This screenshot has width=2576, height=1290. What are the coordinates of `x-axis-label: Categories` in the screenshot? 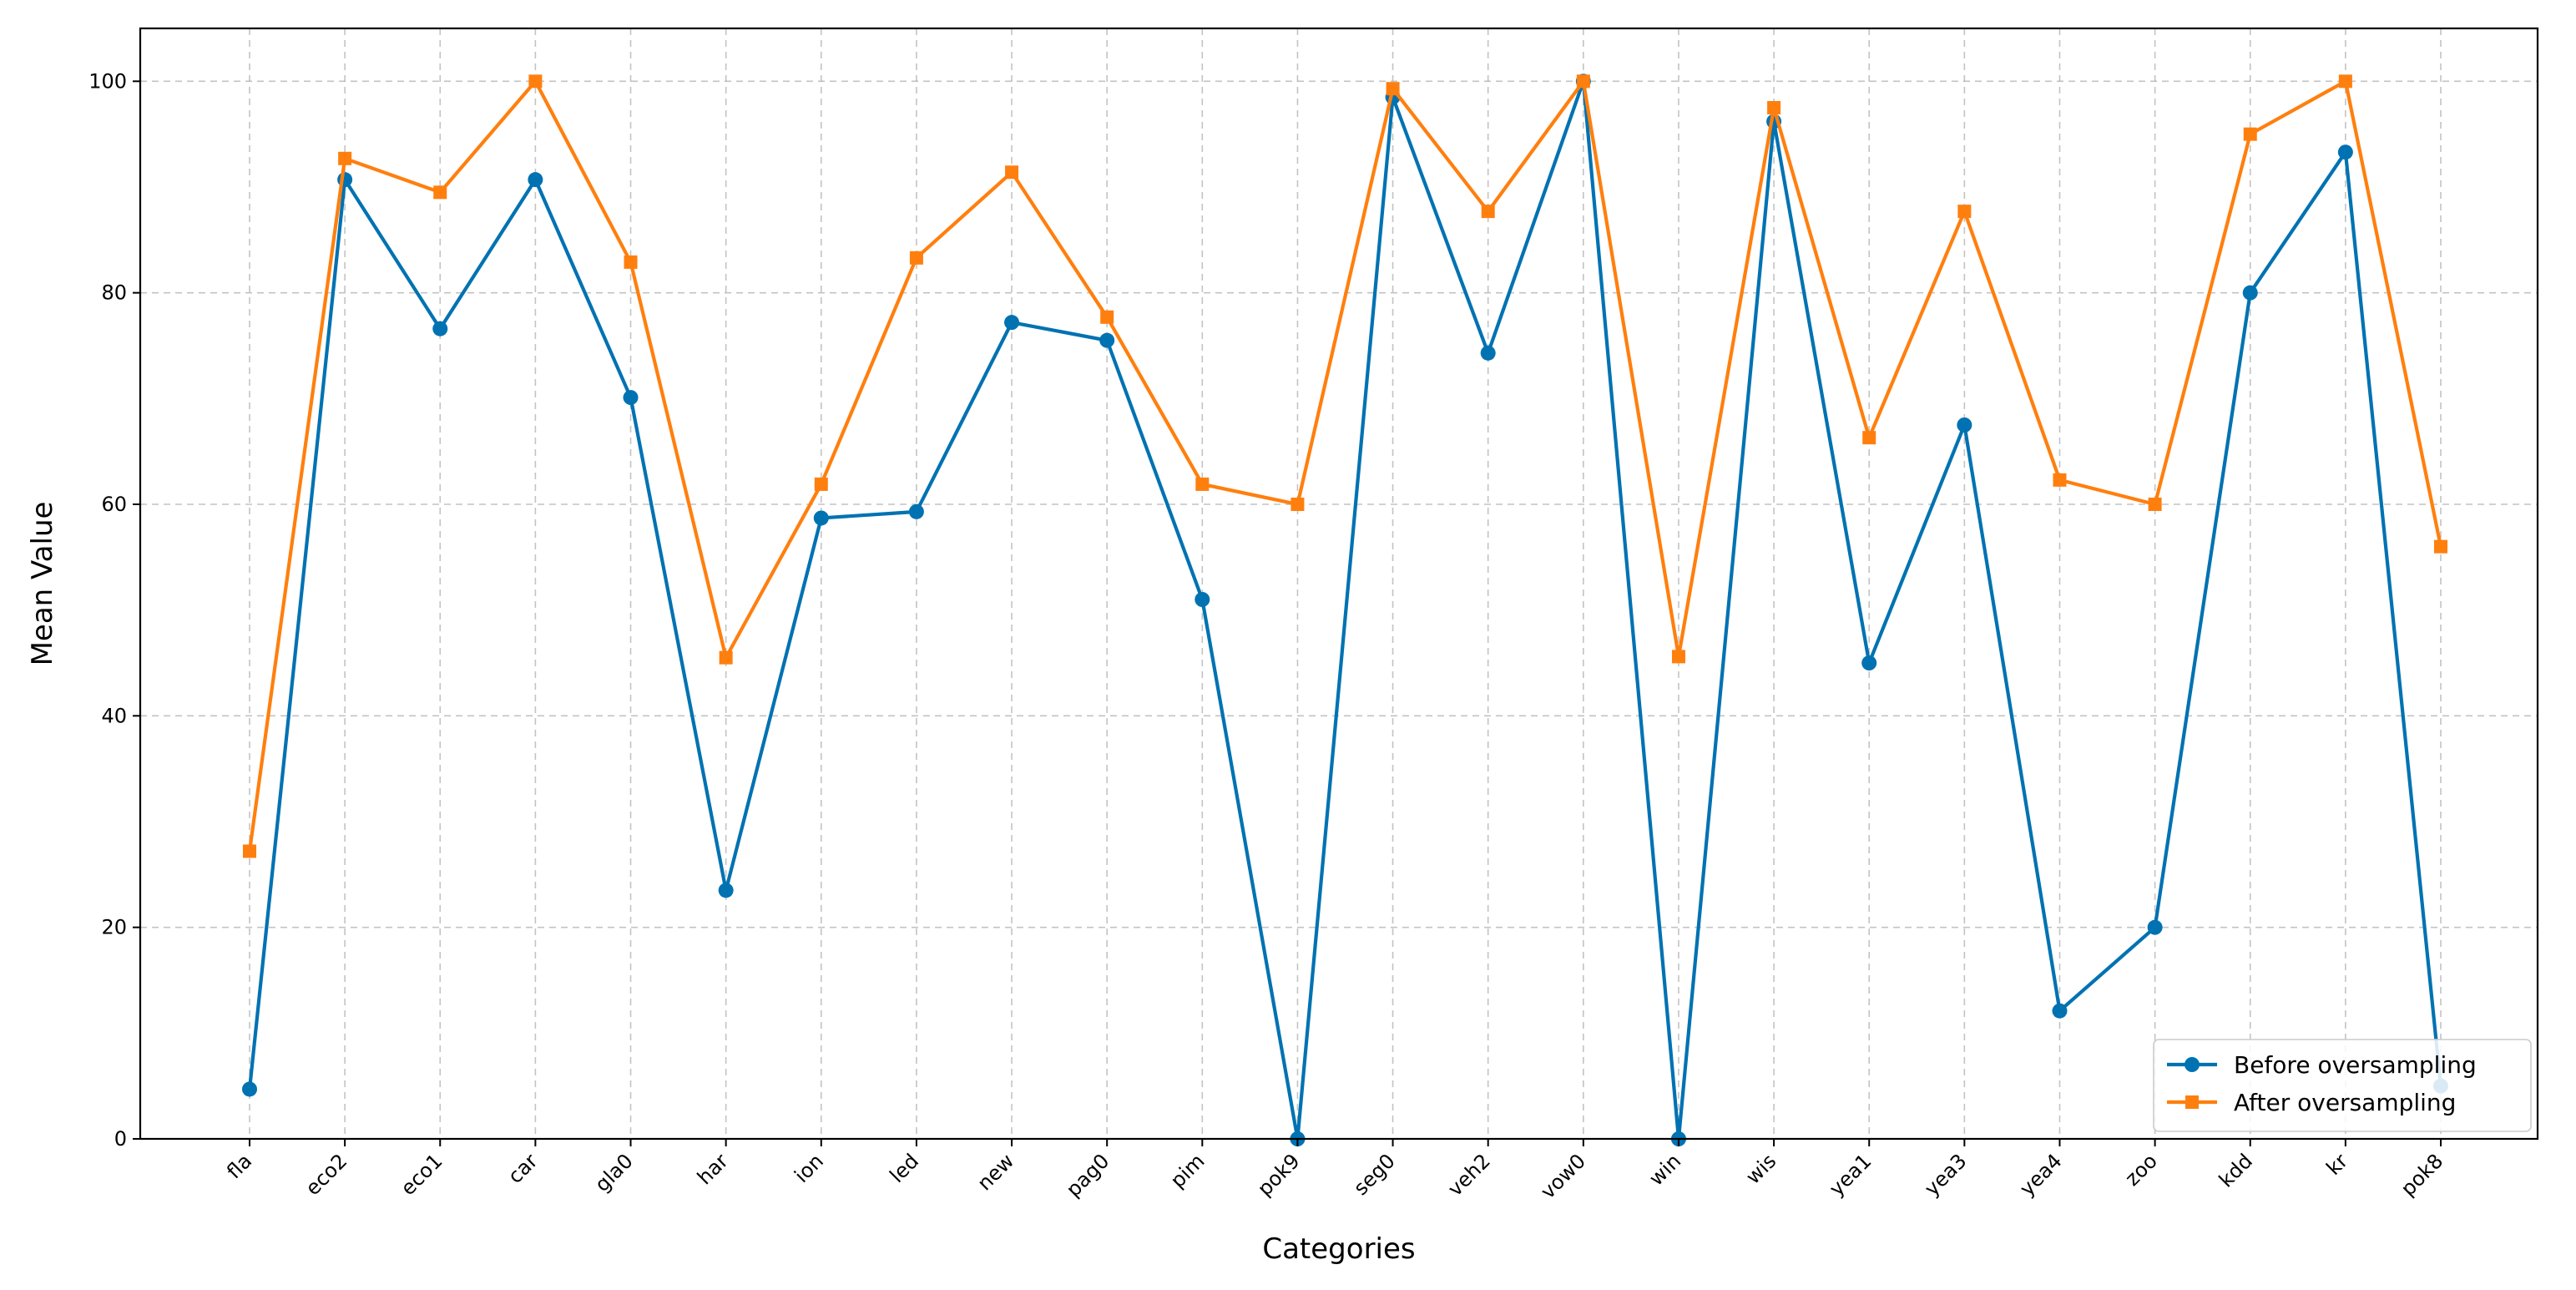 It's located at (1338, 1249).